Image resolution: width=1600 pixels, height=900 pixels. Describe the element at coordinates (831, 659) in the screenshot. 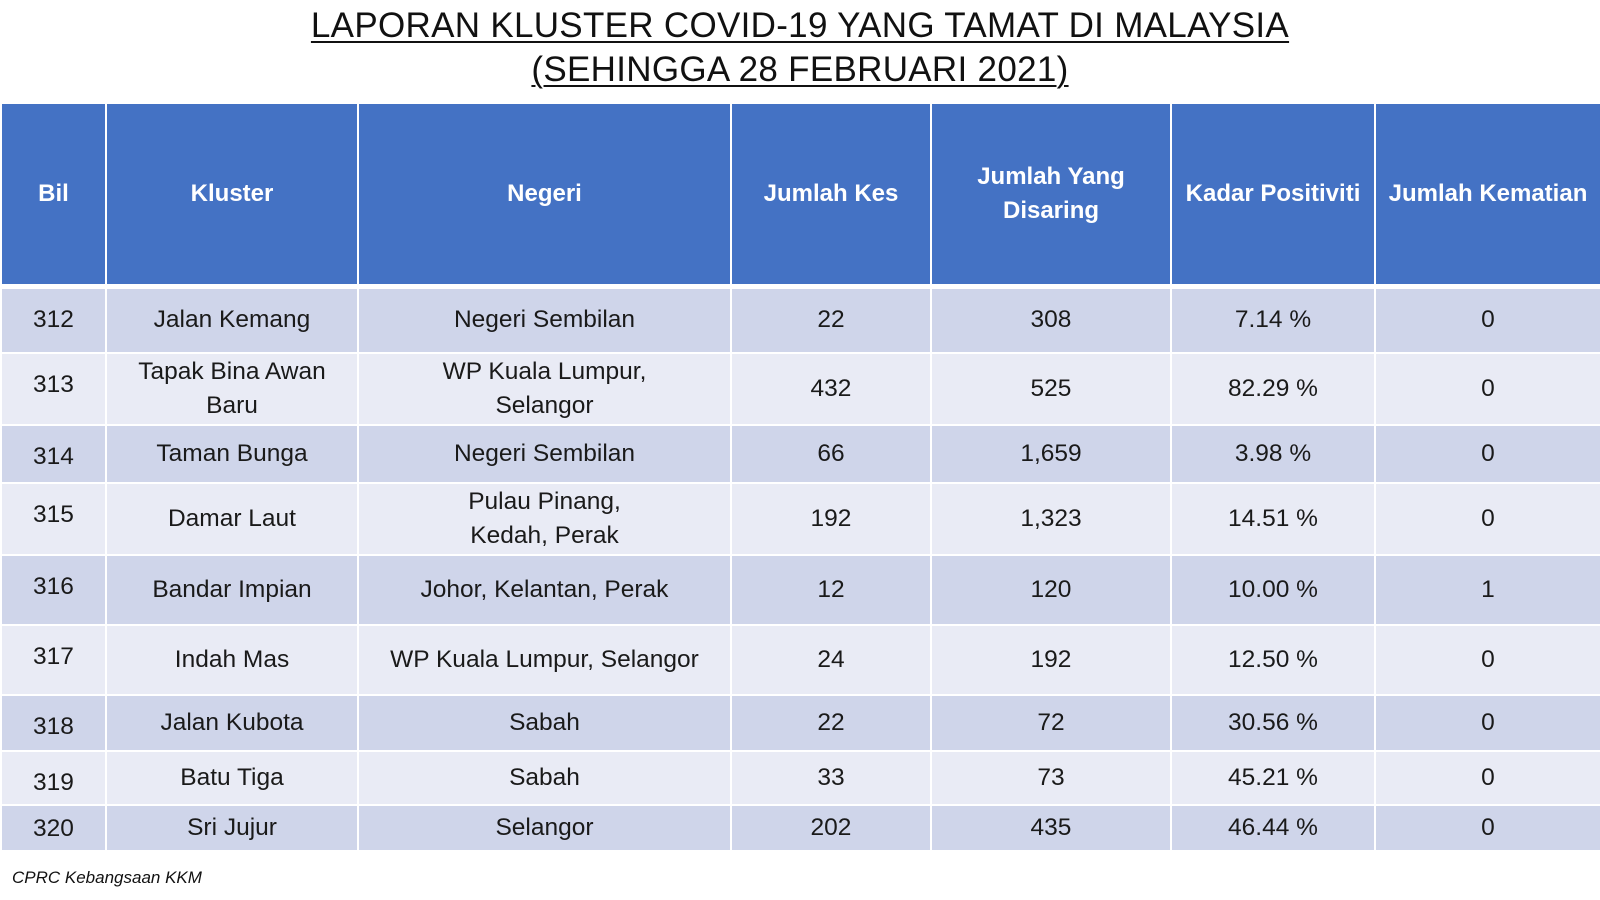

I see `cell-jumlah-kes: 24` at that location.